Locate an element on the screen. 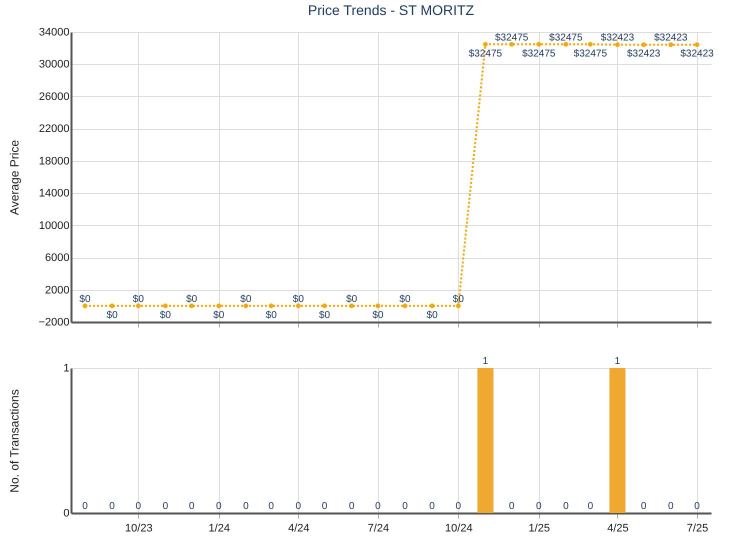 The height and width of the screenshot is (550, 740). y-tick-label: 10000 is located at coordinates (54, 226).